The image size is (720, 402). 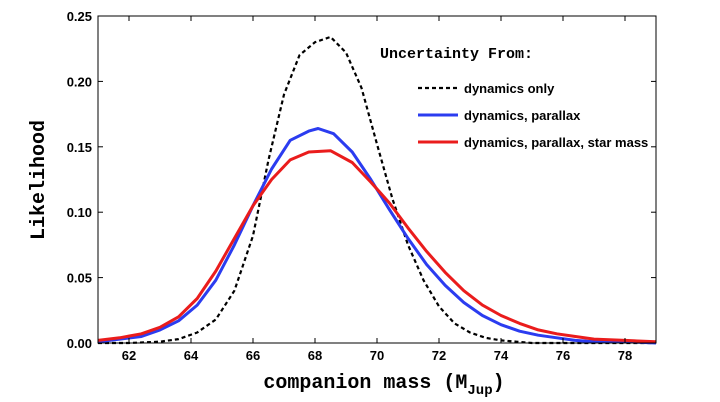 I want to click on x-axis-title-subscript: Jup, so click(x=479, y=391).